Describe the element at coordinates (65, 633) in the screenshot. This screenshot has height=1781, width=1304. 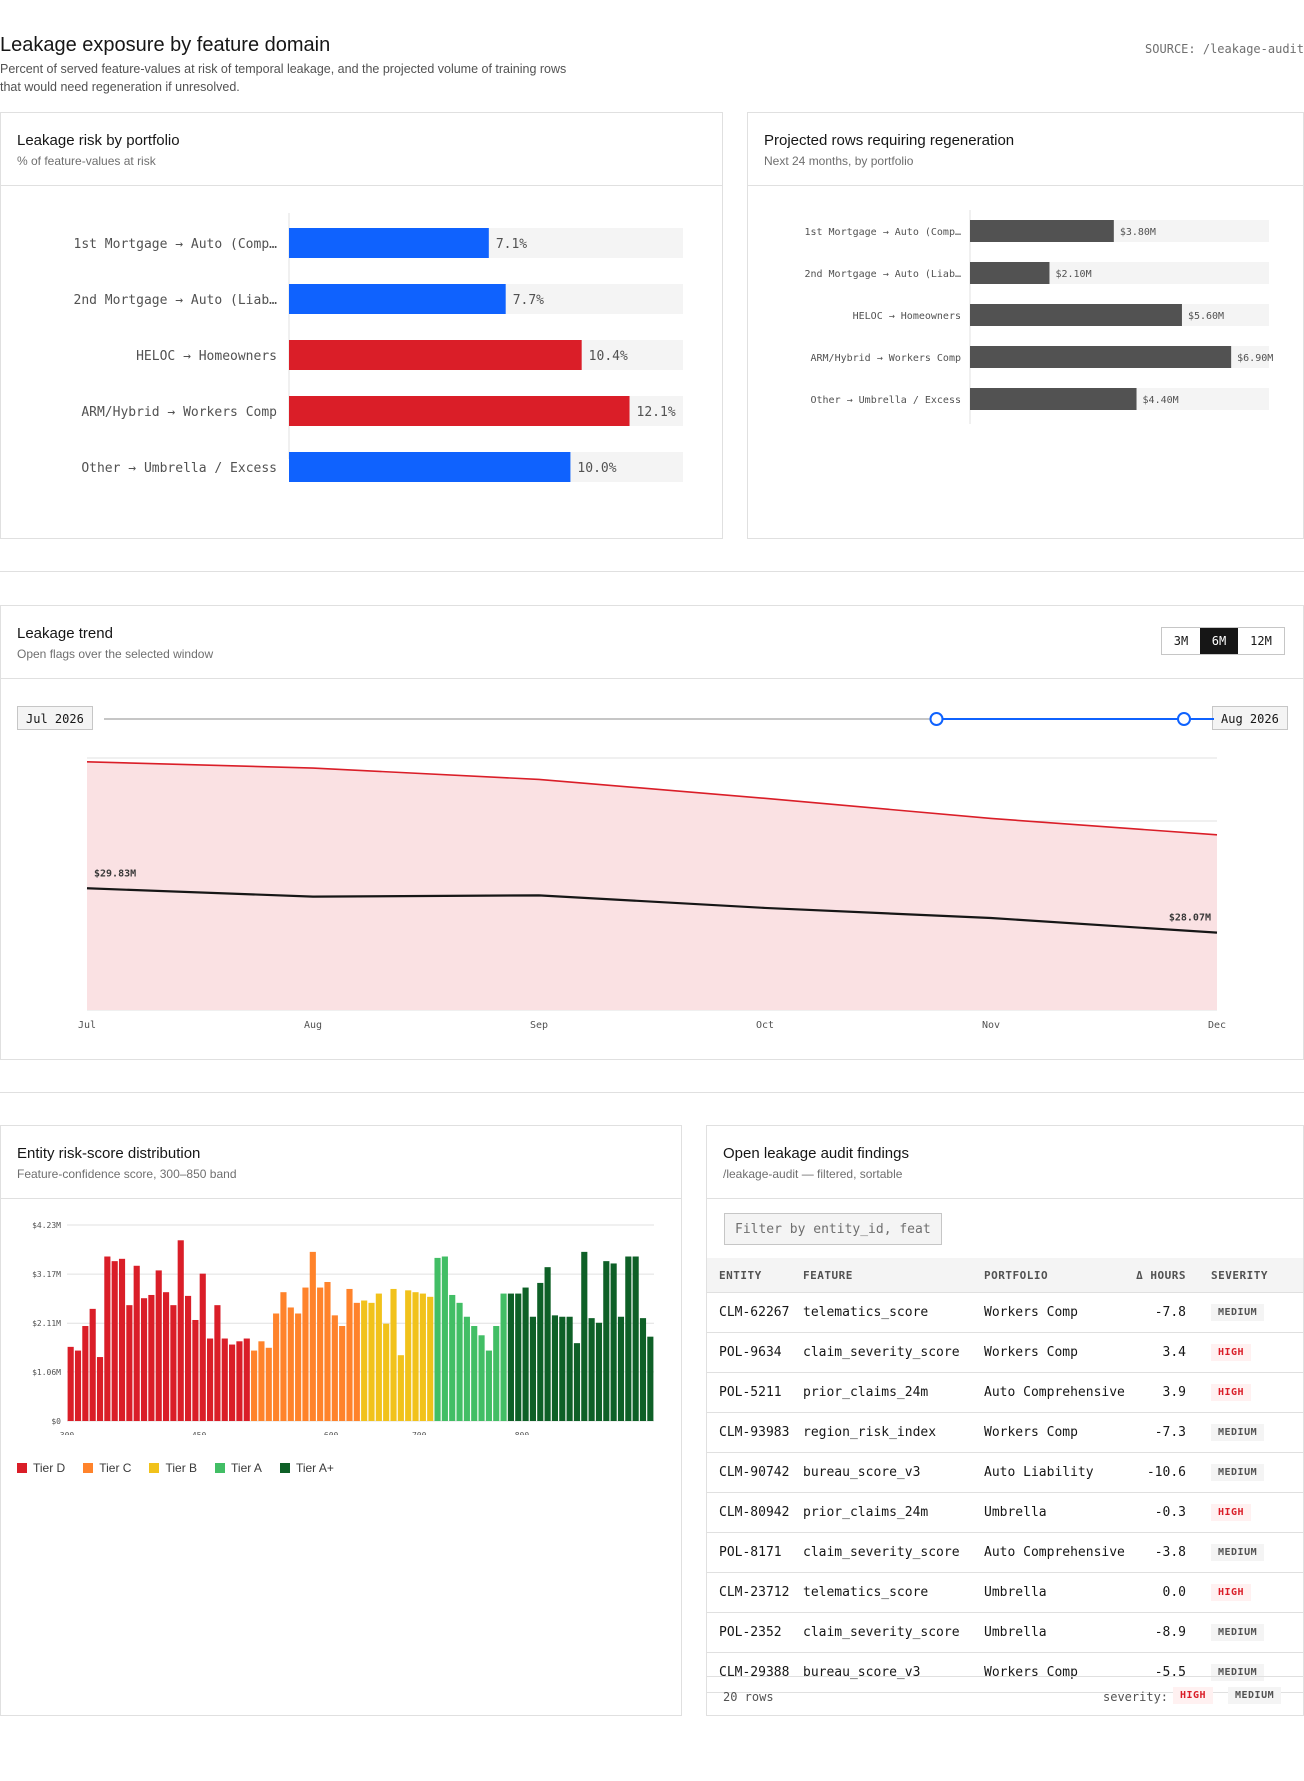
I see `panel-title: Leakage trend` at that location.